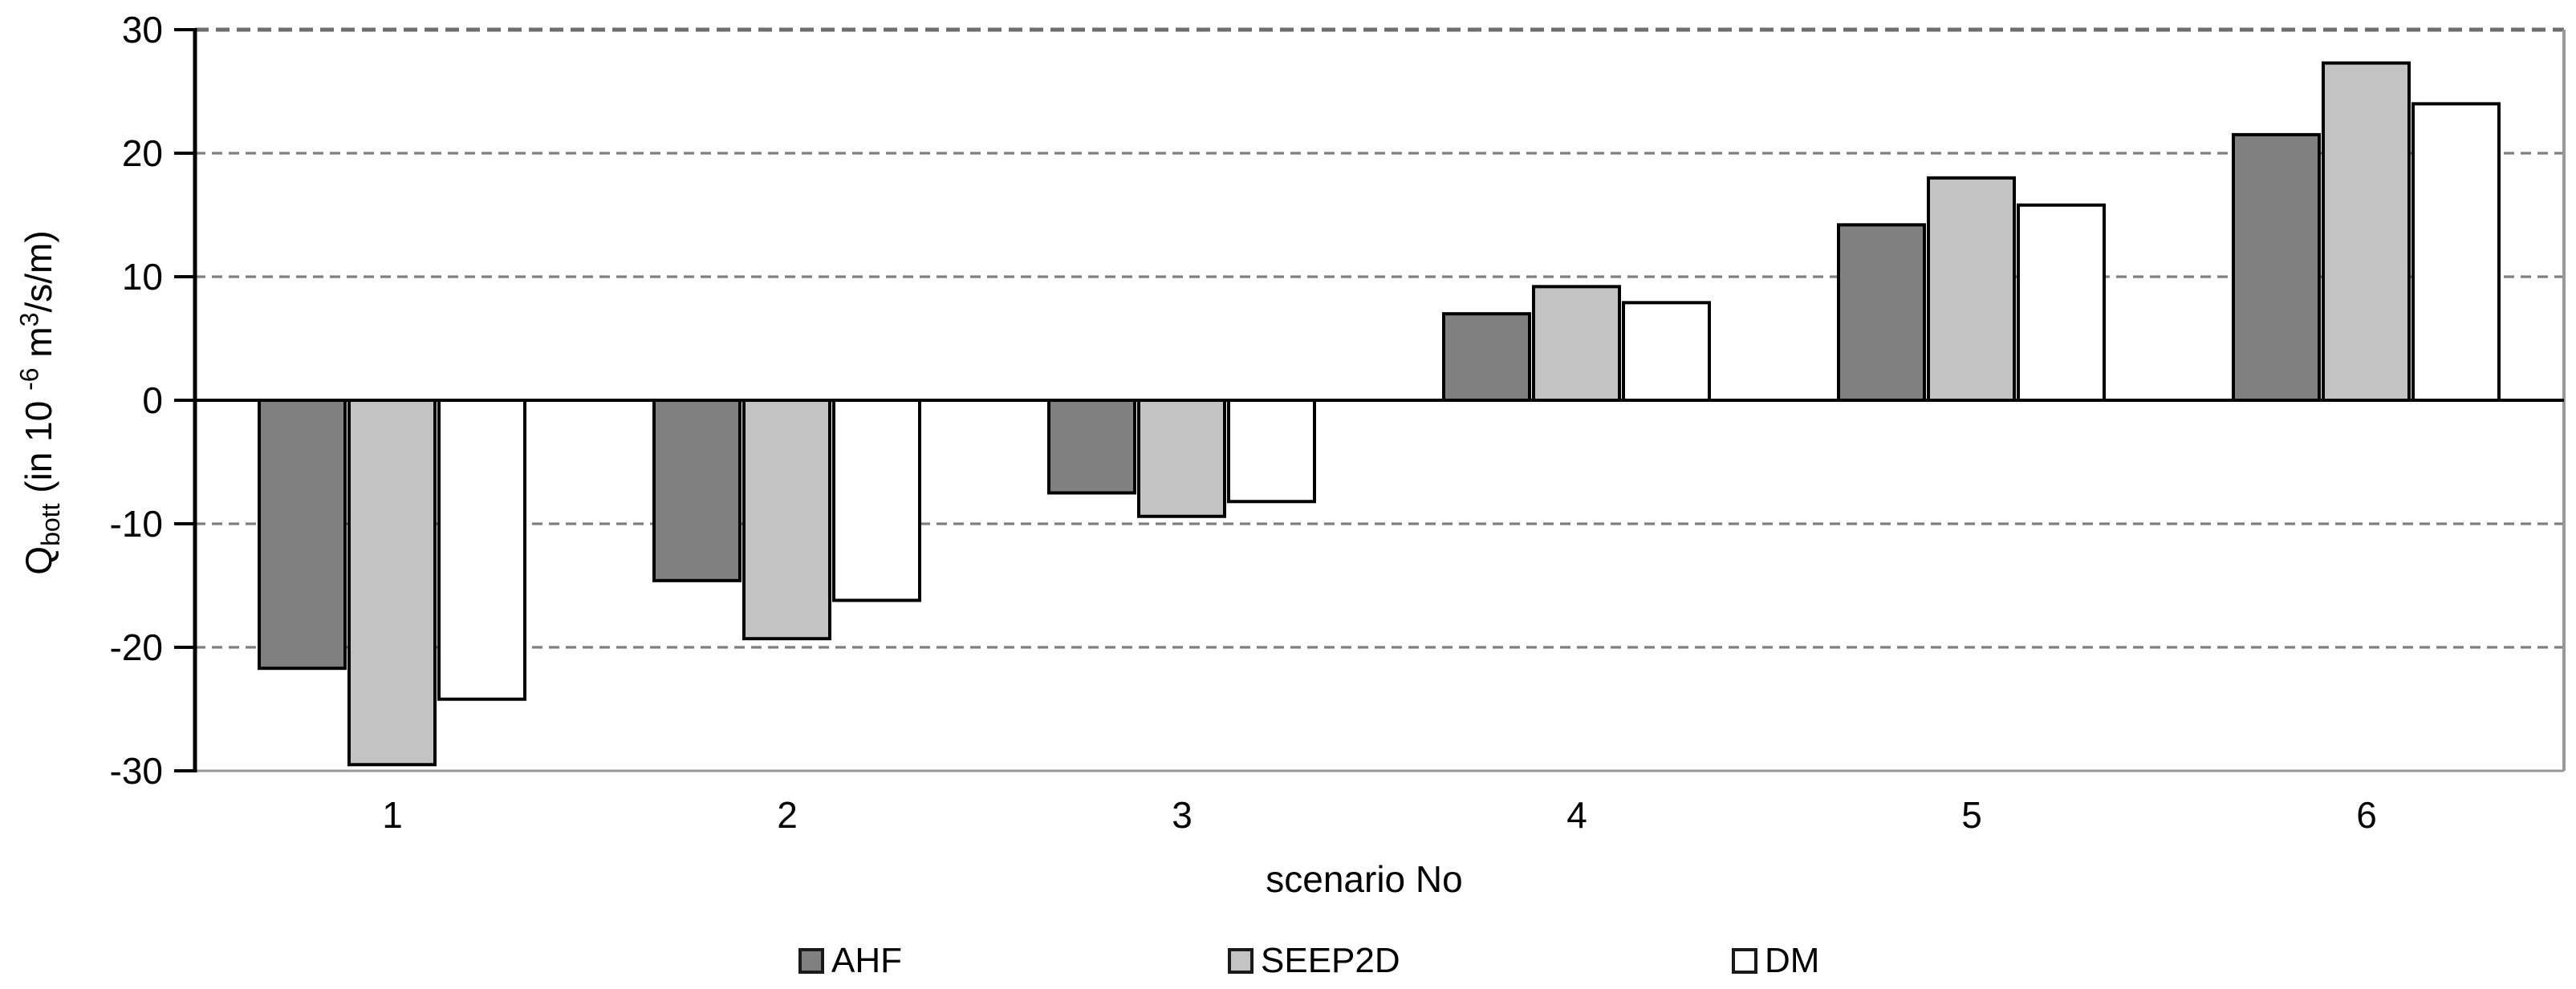  What do you see at coordinates (392, 583) in the screenshot?
I see `bar-scenario1-seep2d` at bounding box center [392, 583].